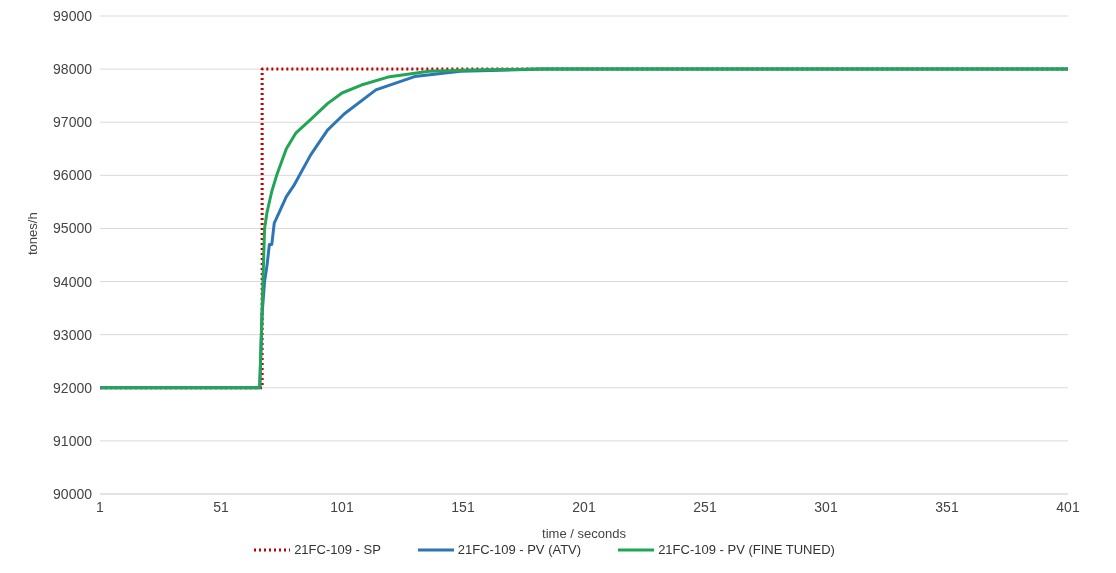  I want to click on x-tick-label: 201, so click(584, 506).